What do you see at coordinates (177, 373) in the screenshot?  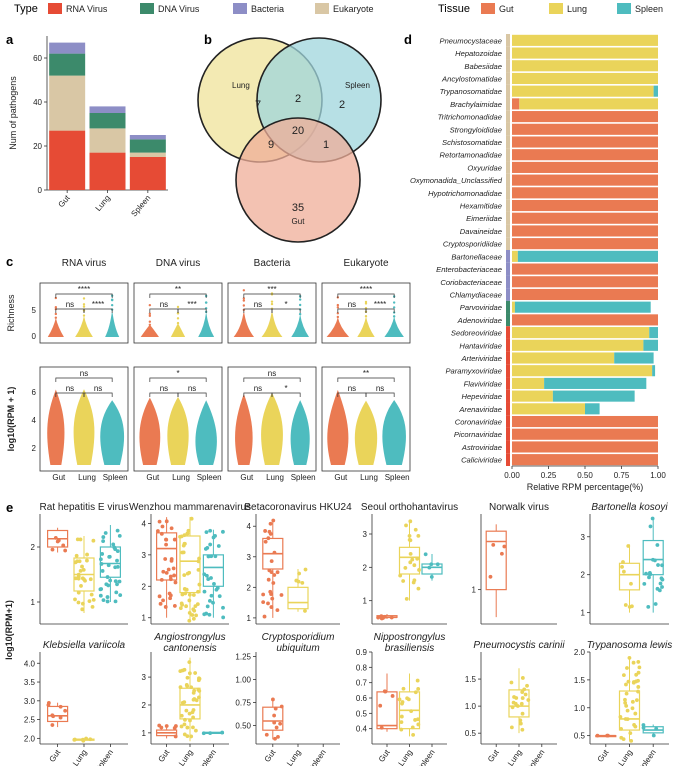 I see `c-sig-label: *` at bounding box center [177, 373].